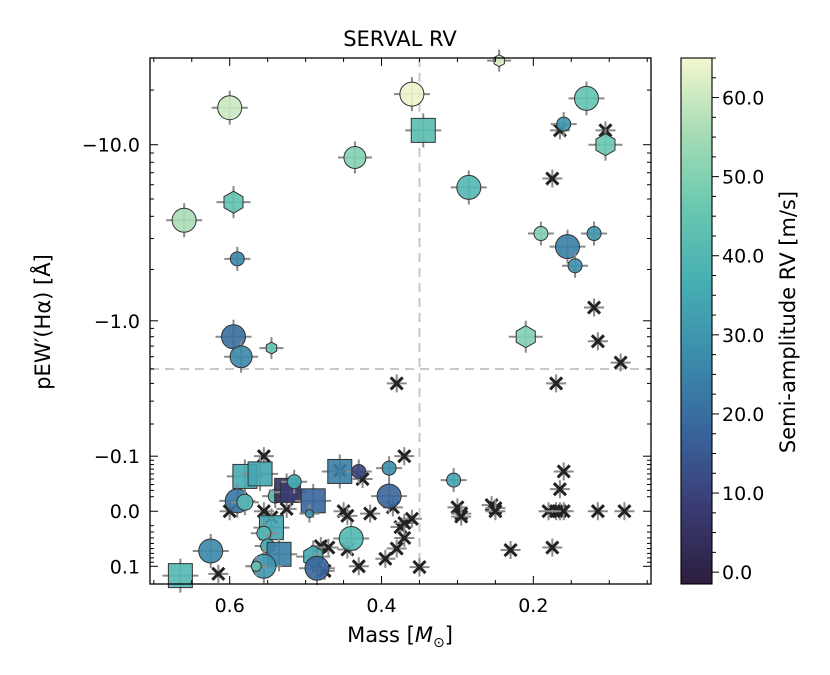  Describe the element at coordinates (230, 606) in the screenshot. I see `x-tick-label: 0.6` at that location.